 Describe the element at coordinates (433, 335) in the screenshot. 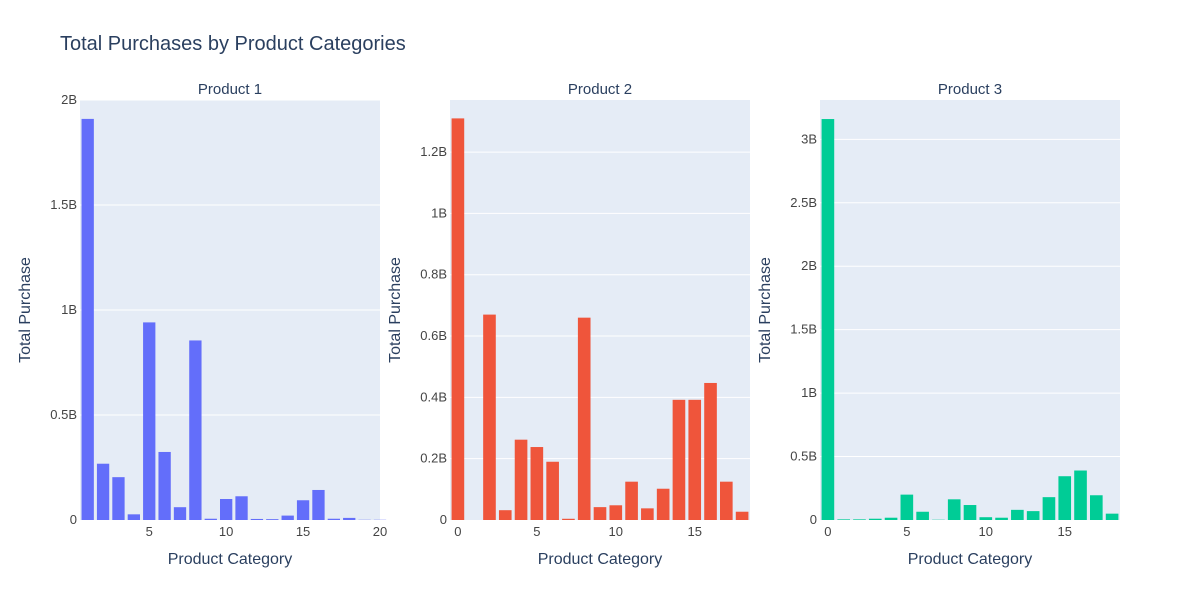

I see `y-tick-label: 0.6B` at that location.